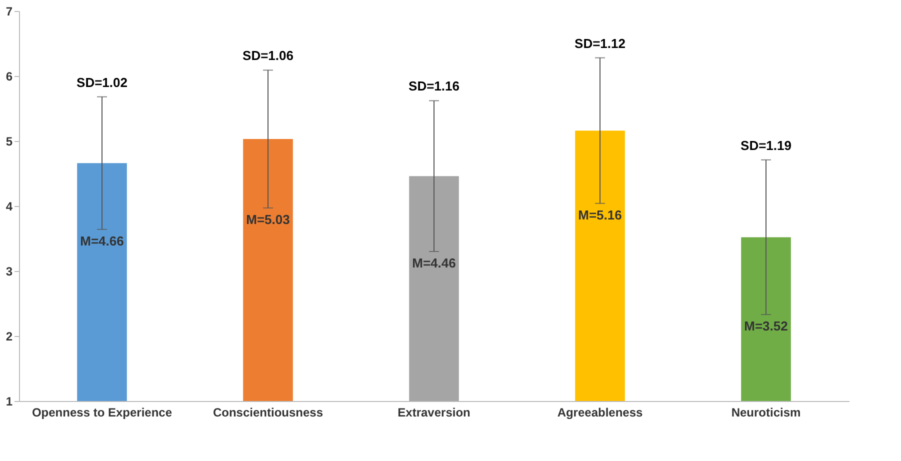 The height and width of the screenshot is (461, 901). I want to click on x-tick-label: Extraversion, so click(434, 413).